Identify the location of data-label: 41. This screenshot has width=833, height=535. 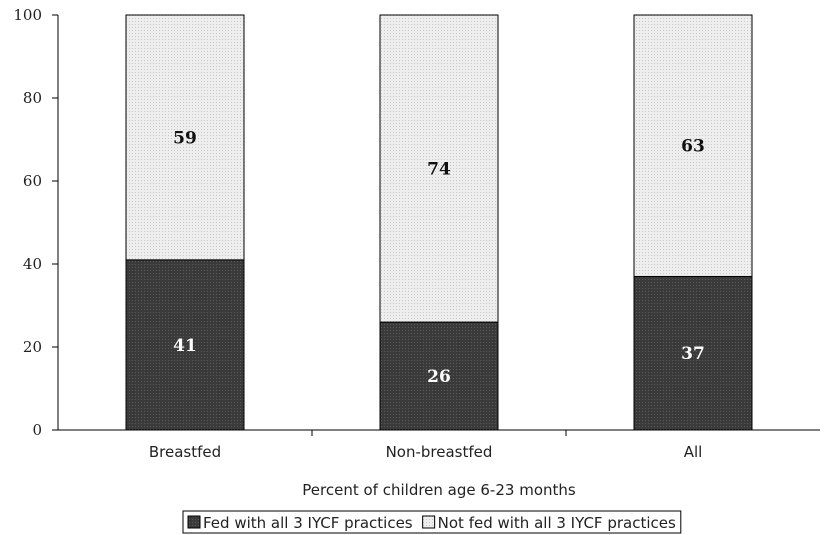
(185, 346).